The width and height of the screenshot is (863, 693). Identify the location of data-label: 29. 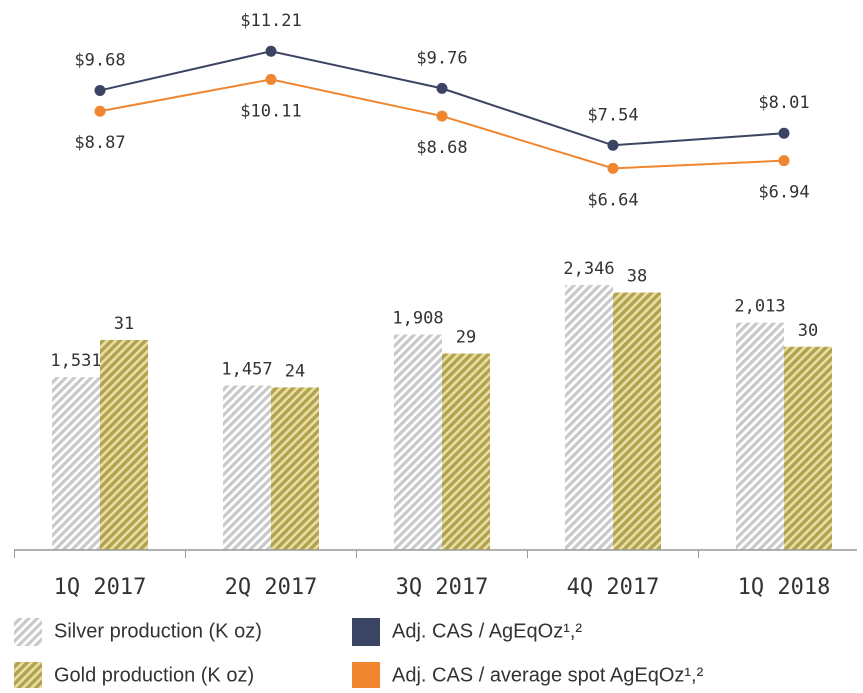
(466, 338).